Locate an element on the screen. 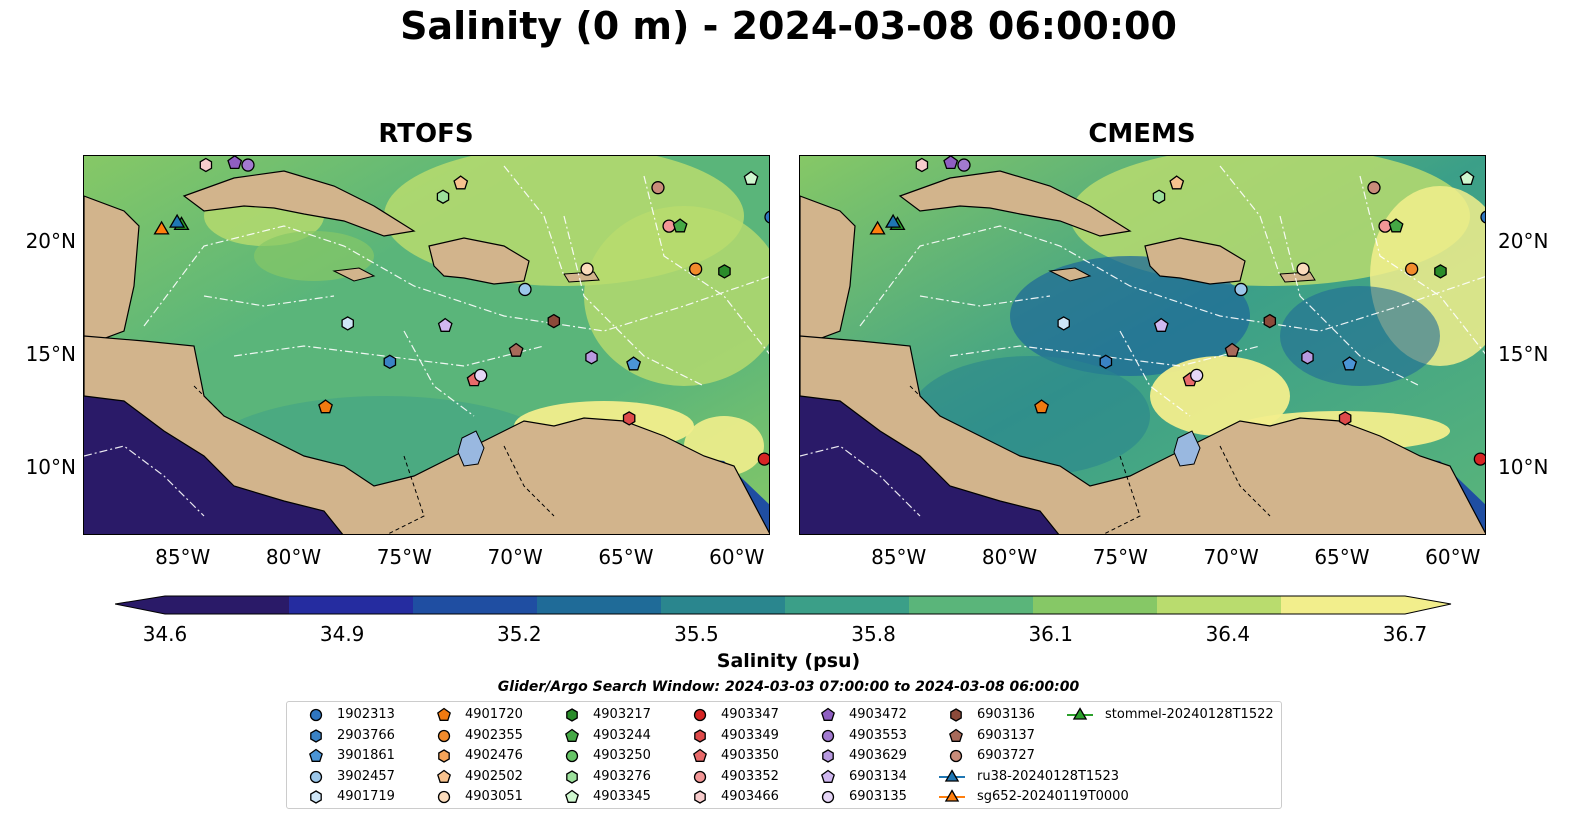  colorbar-tick-label: 35.5 is located at coordinates (696, 634).